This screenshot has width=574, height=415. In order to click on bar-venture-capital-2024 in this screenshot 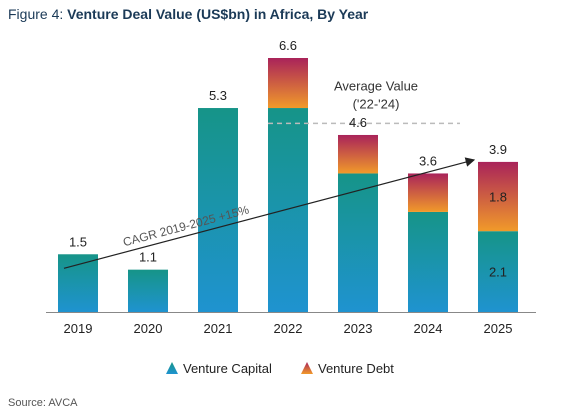, I will do `click(428, 261)`.